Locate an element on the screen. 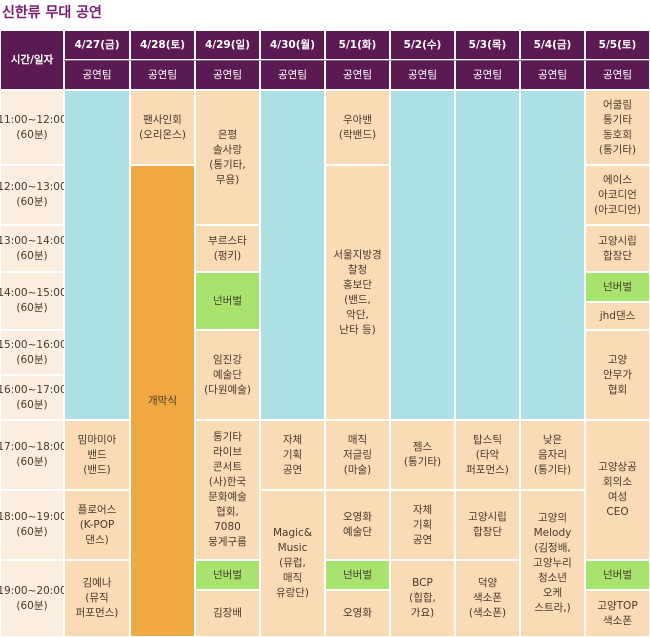  text-line: jhd댄스 is located at coordinates (617, 315).